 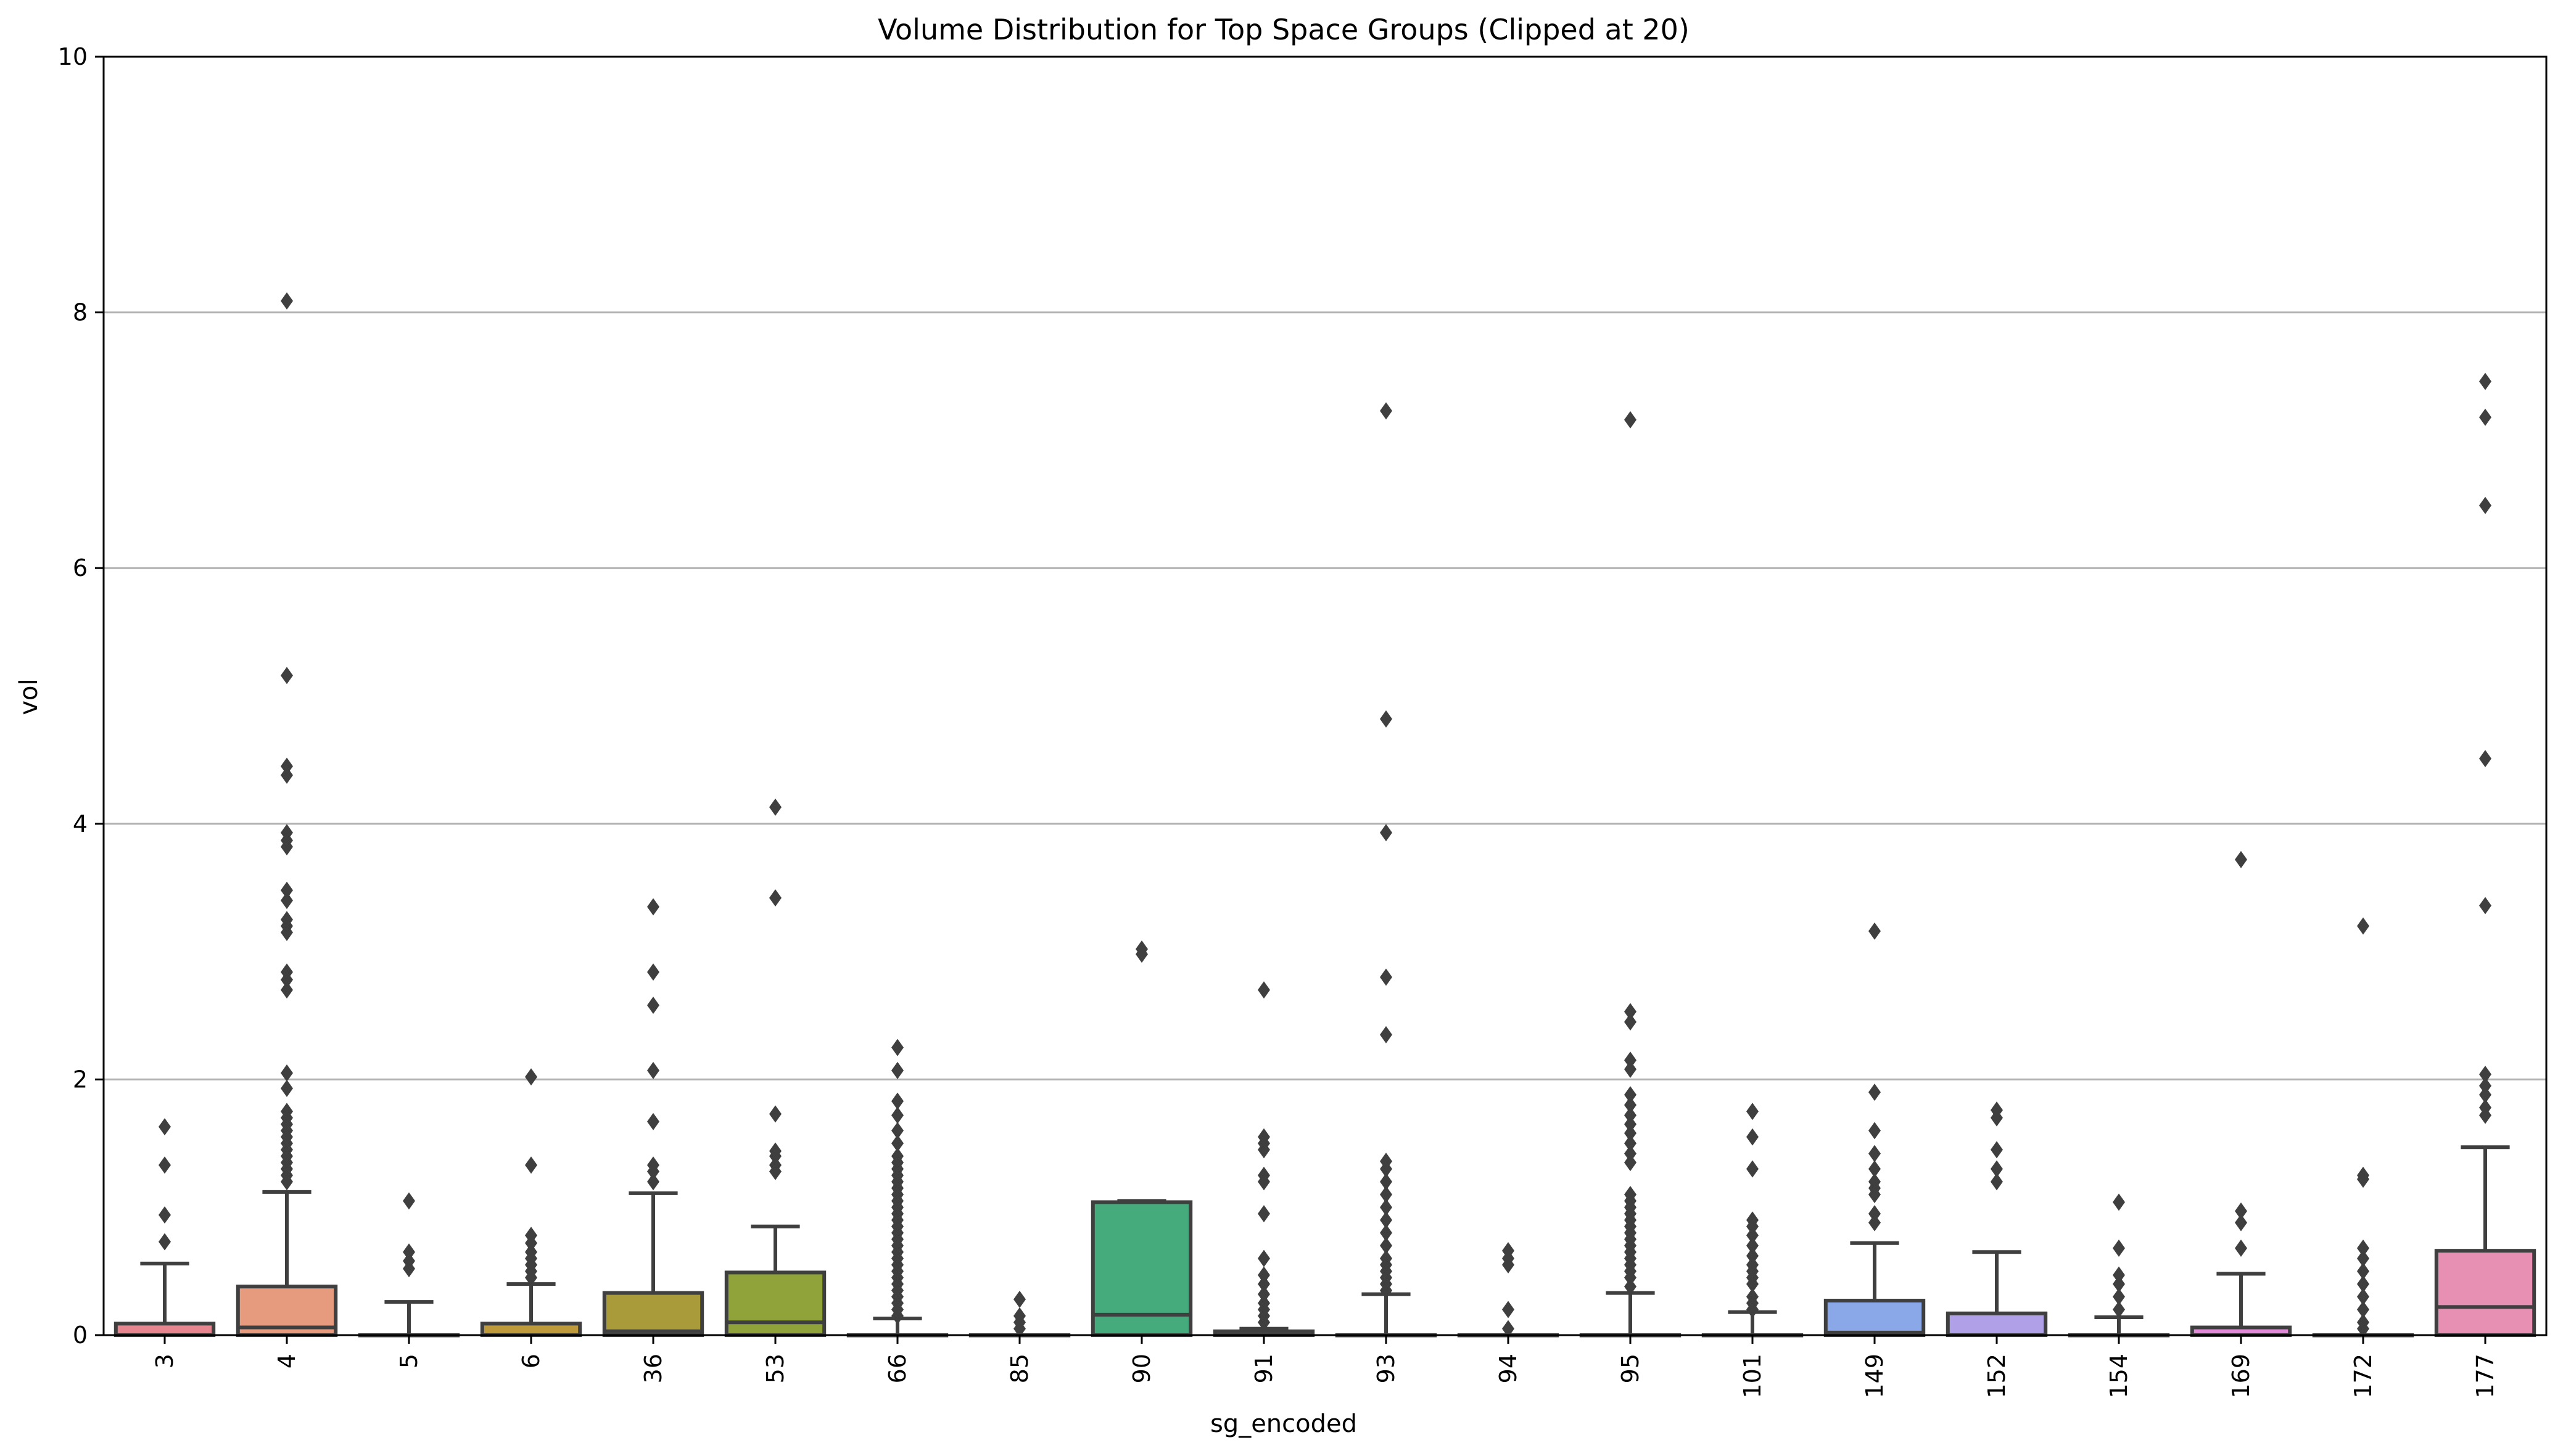 What do you see at coordinates (287, 1361) in the screenshot?
I see `x-tick-label: 4` at bounding box center [287, 1361].